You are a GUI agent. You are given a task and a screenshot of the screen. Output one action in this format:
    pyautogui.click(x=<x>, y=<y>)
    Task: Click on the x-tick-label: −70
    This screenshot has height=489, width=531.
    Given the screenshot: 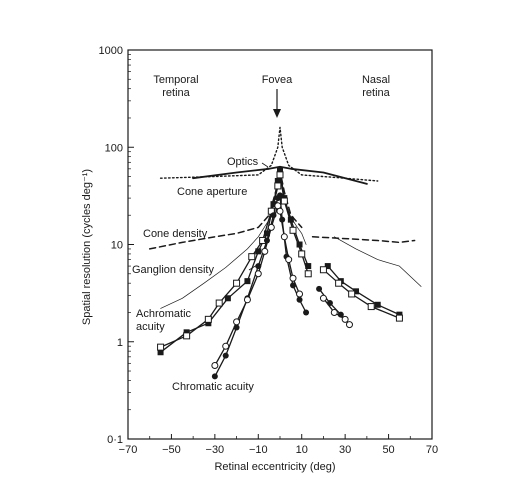 What is the action you would take?
    pyautogui.click(x=128, y=450)
    